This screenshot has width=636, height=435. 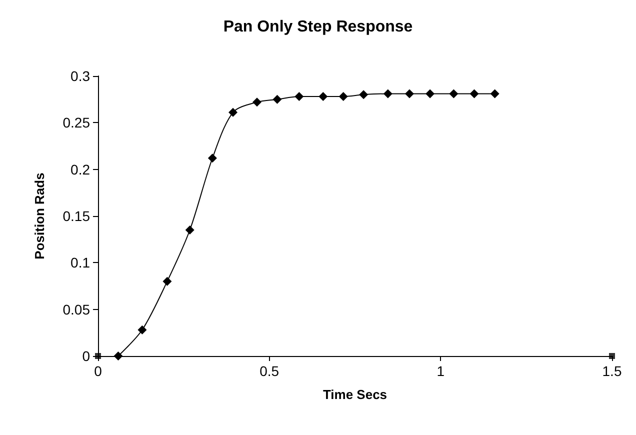 I want to click on x-tick-label: 0.5, so click(x=270, y=371).